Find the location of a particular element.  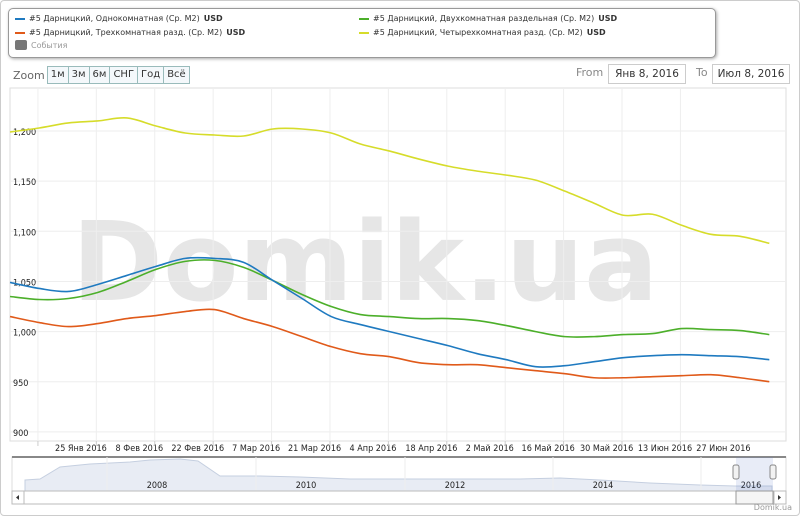

navigator-year-label: 2016 is located at coordinates (751, 486).